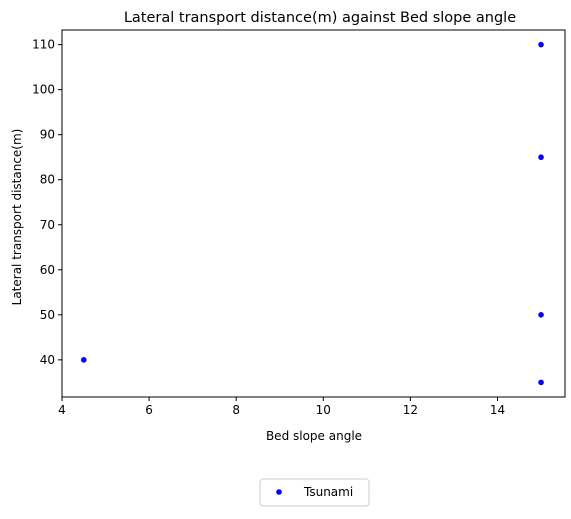 This screenshot has height=519, width=571. What do you see at coordinates (47, 180) in the screenshot?
I see `y-tick-label: 80` at bounding box center [47, 180].